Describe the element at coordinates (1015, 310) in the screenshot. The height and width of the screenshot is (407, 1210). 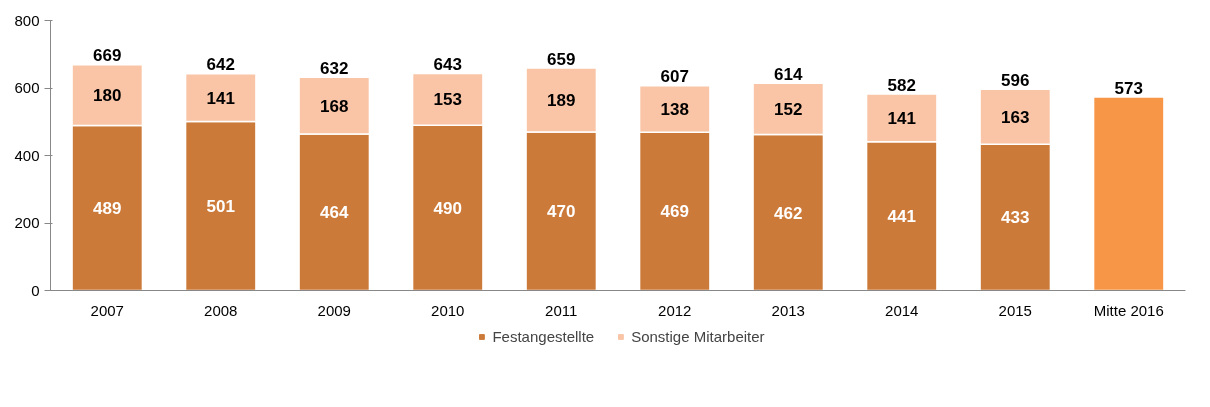
I see `x-tick-label: 2015` at that location.